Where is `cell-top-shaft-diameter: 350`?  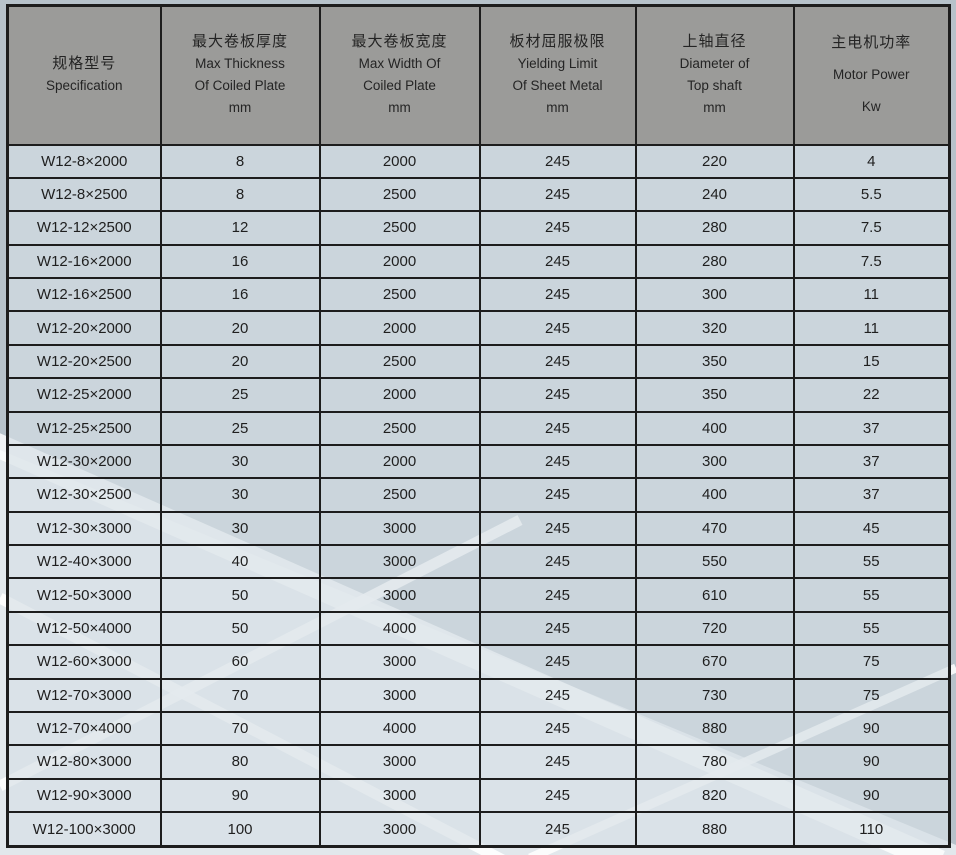 cell-top-shaft-diameter: 350 is located at coordinates (714, 361).